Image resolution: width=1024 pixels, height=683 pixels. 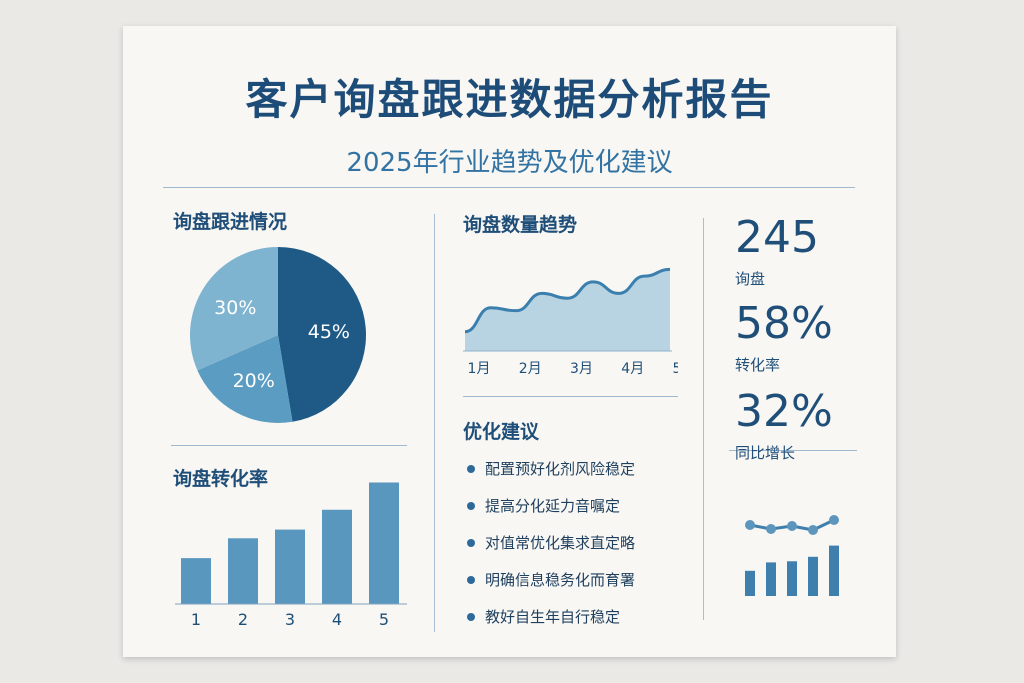 What do you see at coordinates (784, 411) in the screenshot?
I see `stat-value: 32%` at bounding box center [784, 411].